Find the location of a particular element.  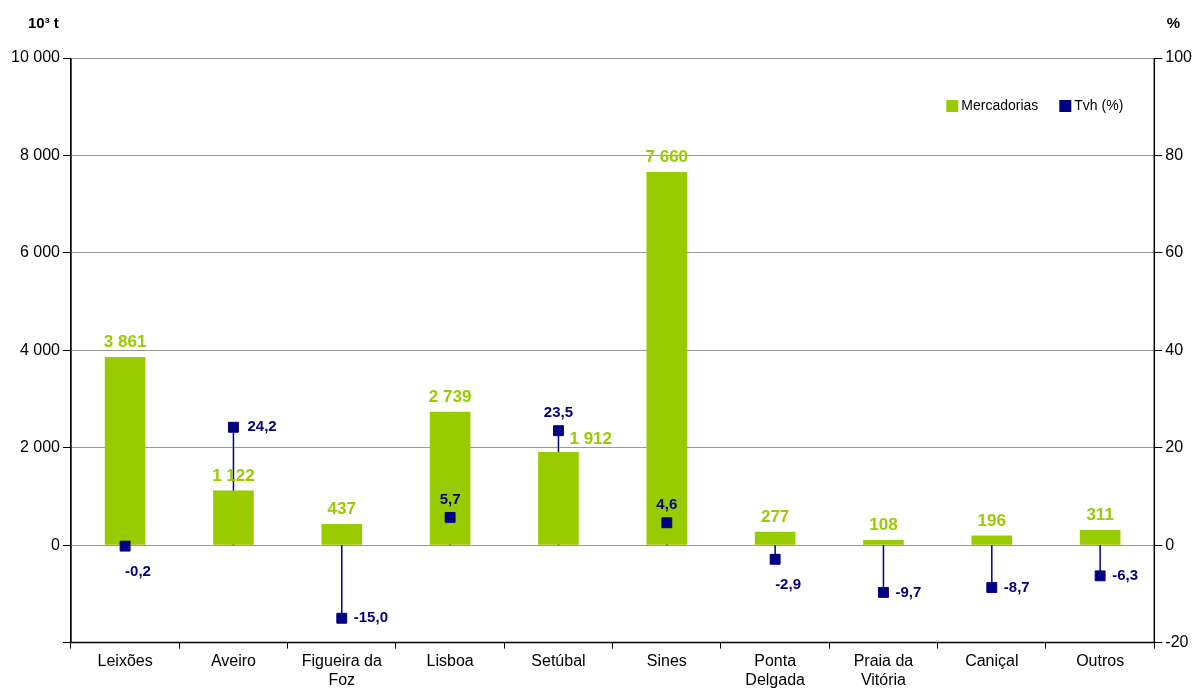

y2-tick-label: 100 is located at coordinates (1179, 57).